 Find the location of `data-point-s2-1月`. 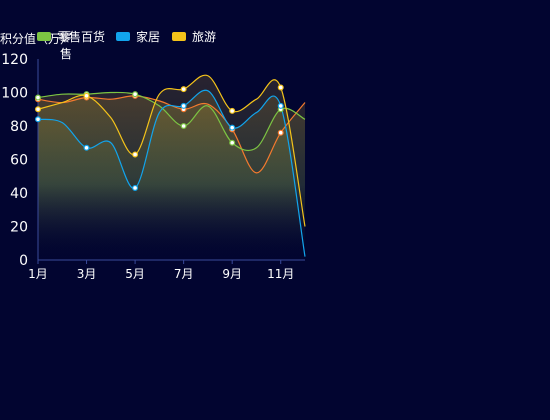

data-point-s2-1月 is located at coordinates (37, 119).